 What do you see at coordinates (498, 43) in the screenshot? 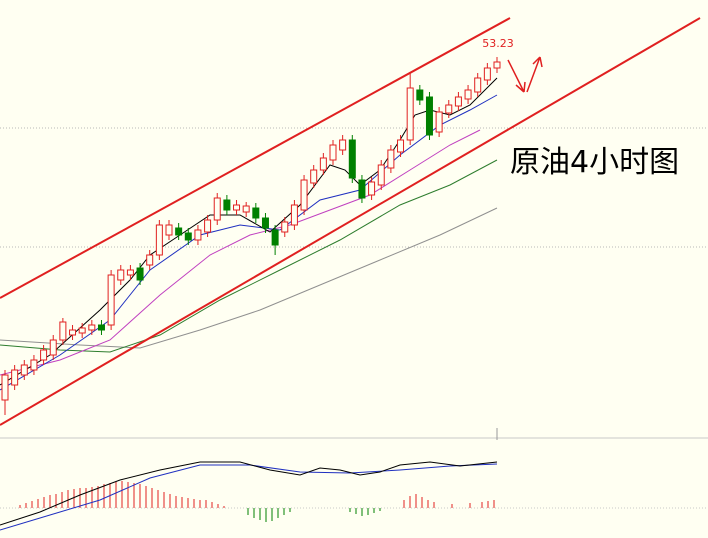
I see `price-annotation: 53.23` at bounding box center [498, 43].